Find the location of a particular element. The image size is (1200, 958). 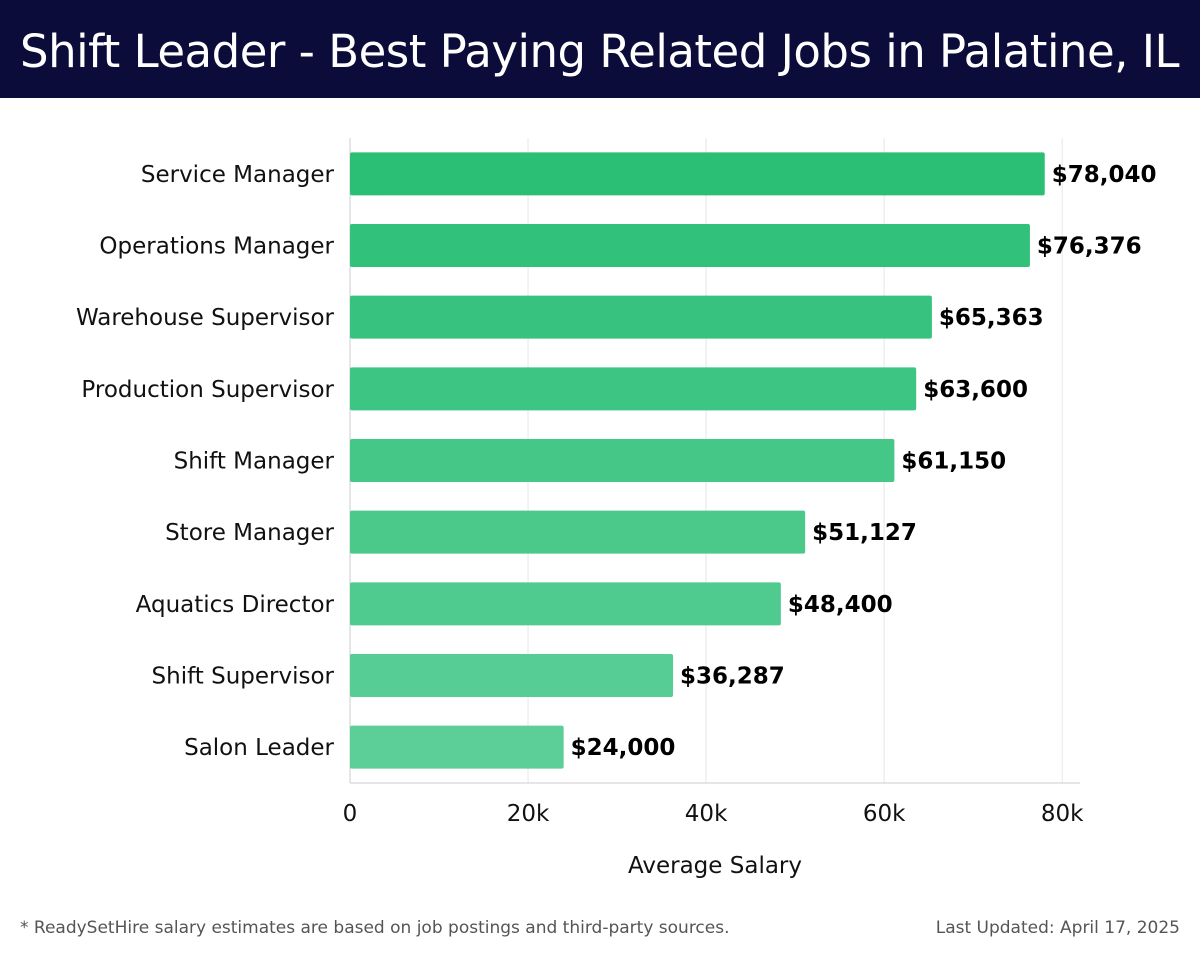

category-label-9: Salon Leader is located at coordinates (259, 748).